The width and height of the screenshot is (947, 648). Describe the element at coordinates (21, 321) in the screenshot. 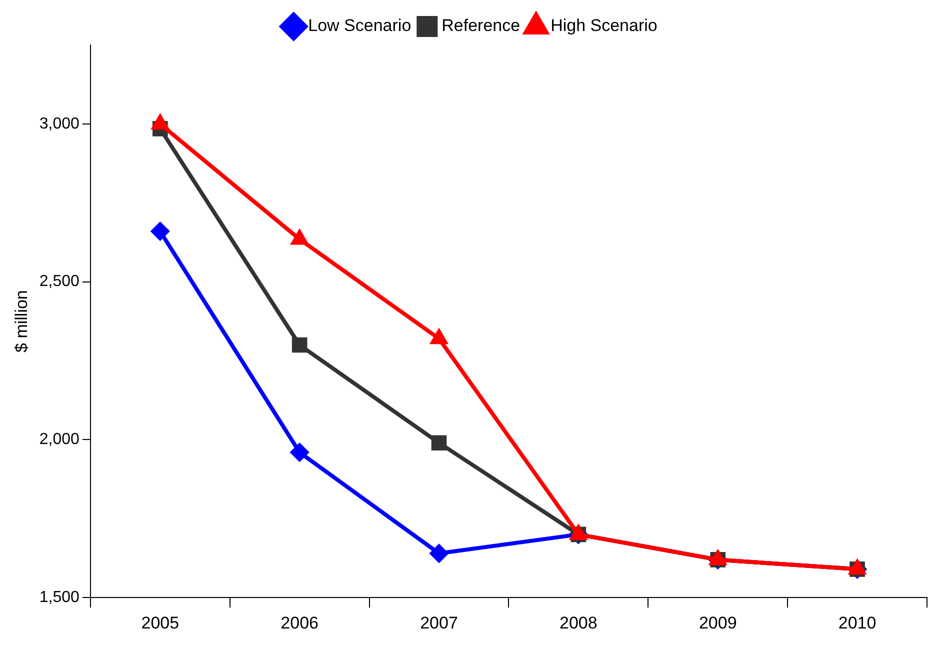

I see `y-axis-title: $ million` at that location.